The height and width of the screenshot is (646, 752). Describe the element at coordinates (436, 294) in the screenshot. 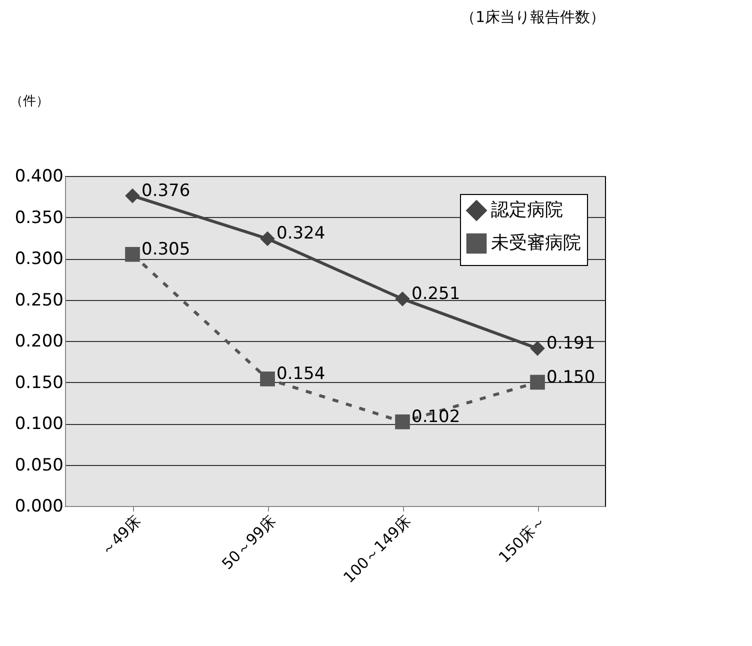

I see `data-label: 0.251` at that location.